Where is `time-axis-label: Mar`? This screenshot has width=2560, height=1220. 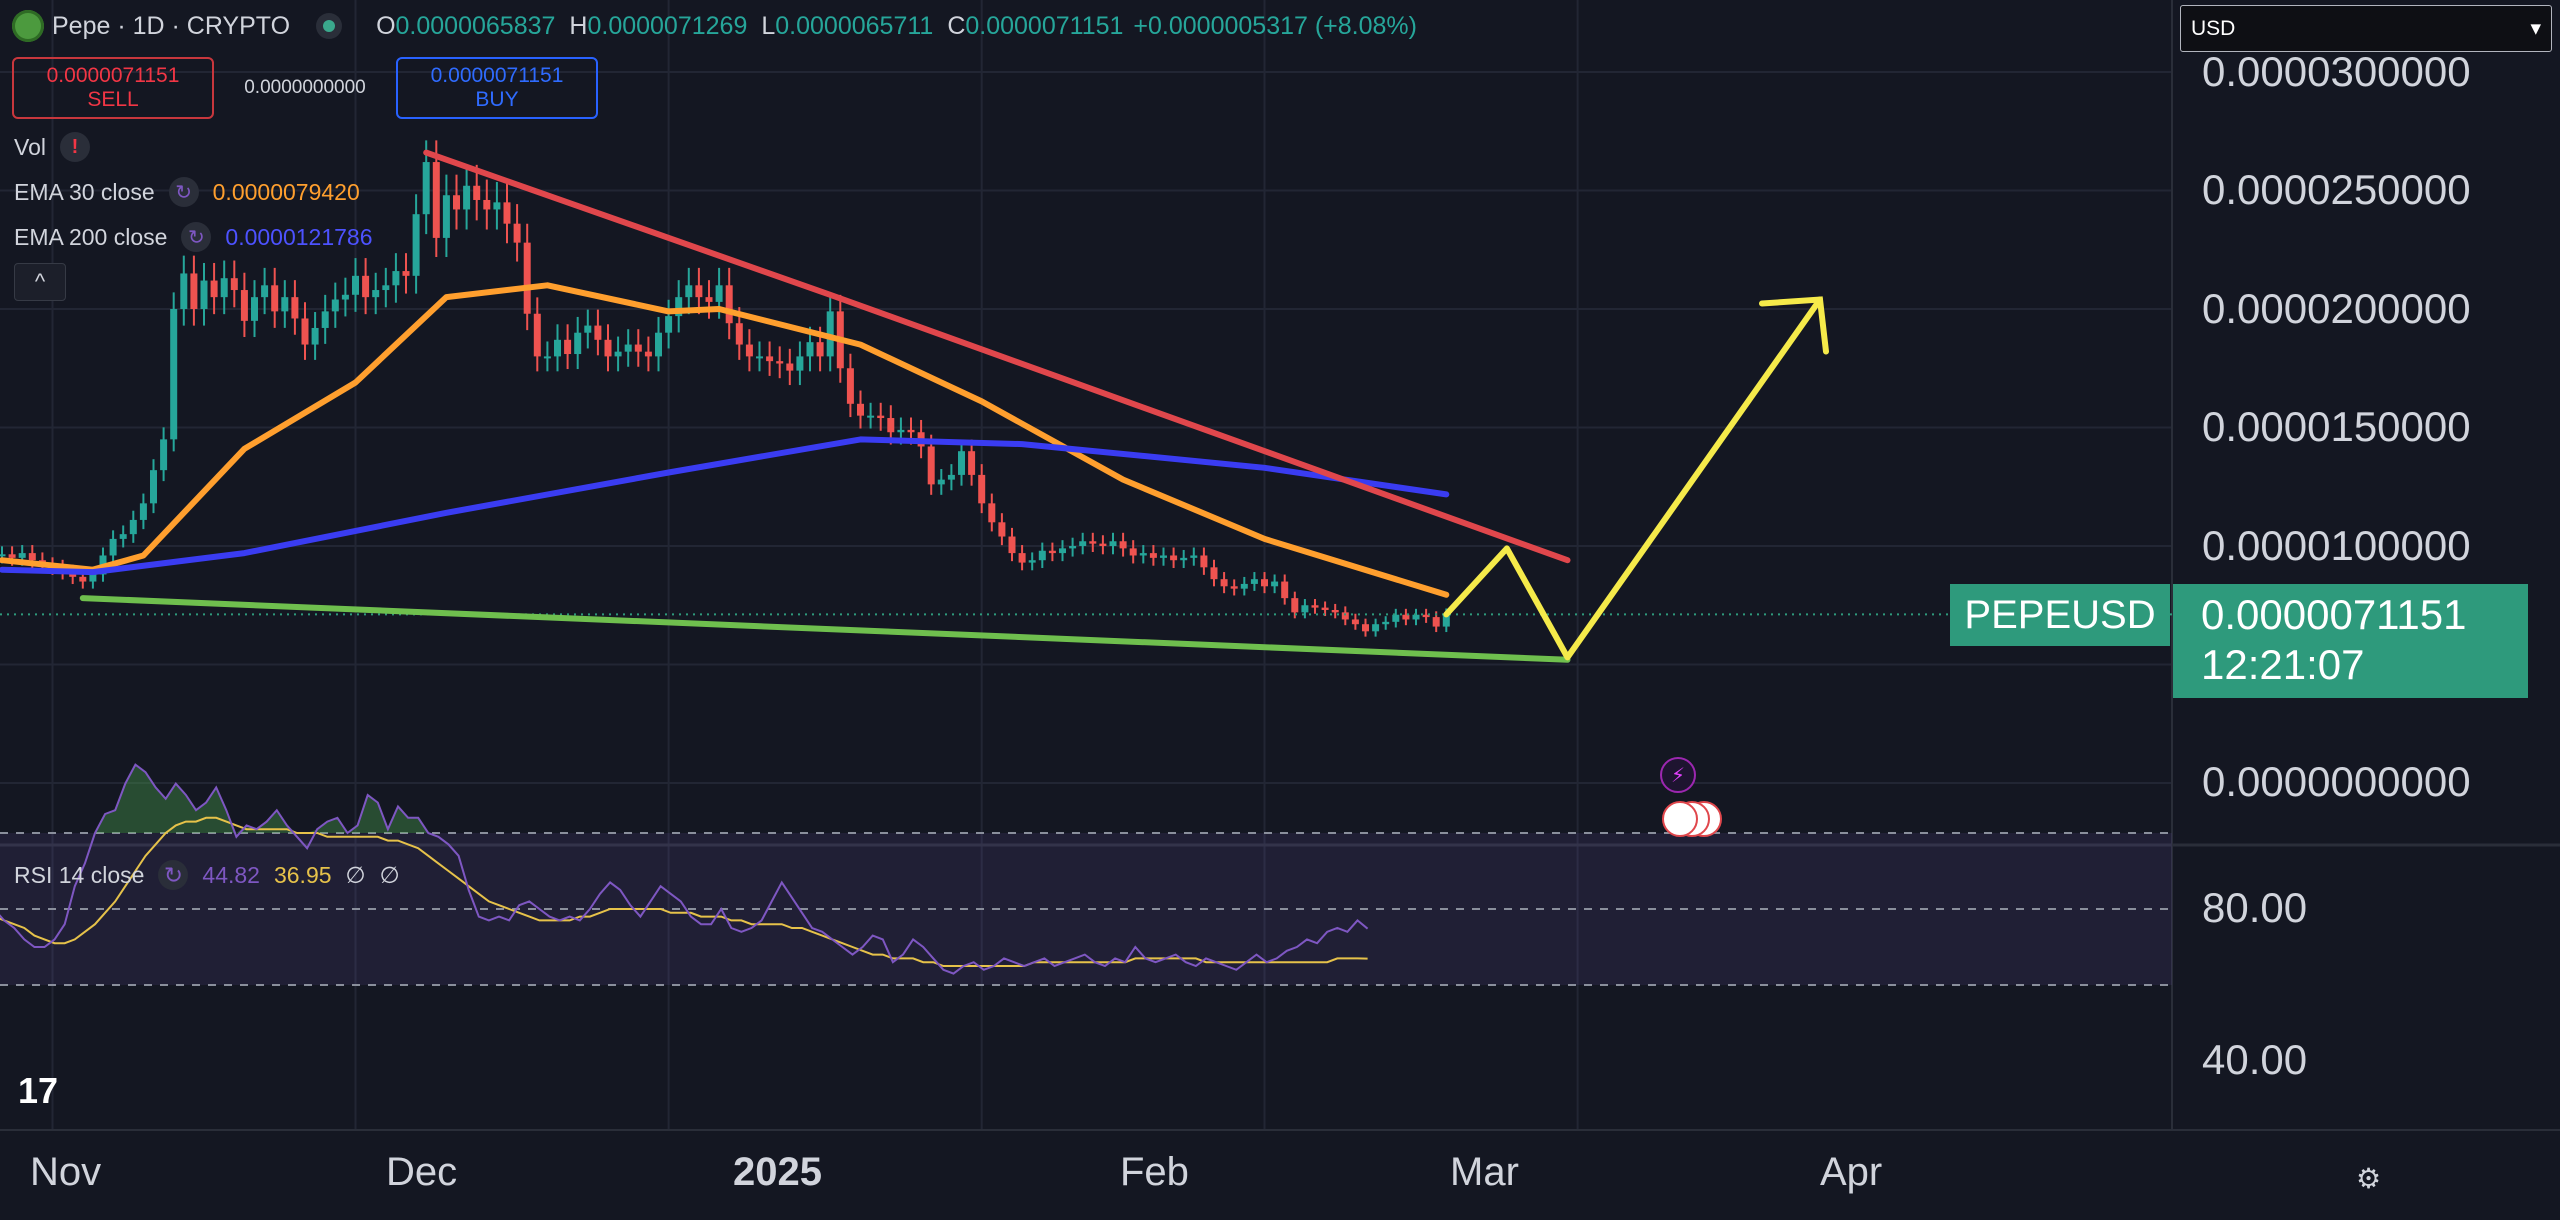
time-axis-label: Mar is located at coordinates (1484, 1172).